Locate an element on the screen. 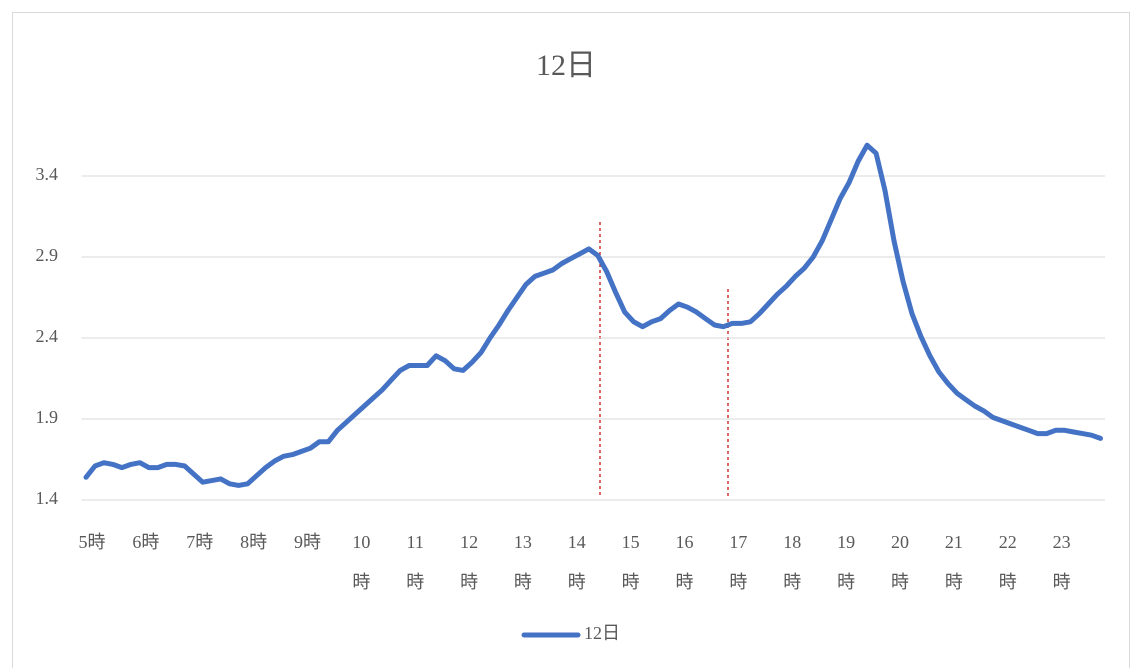  x-tick-label: 23時 is located at coordinates (1061, 562).